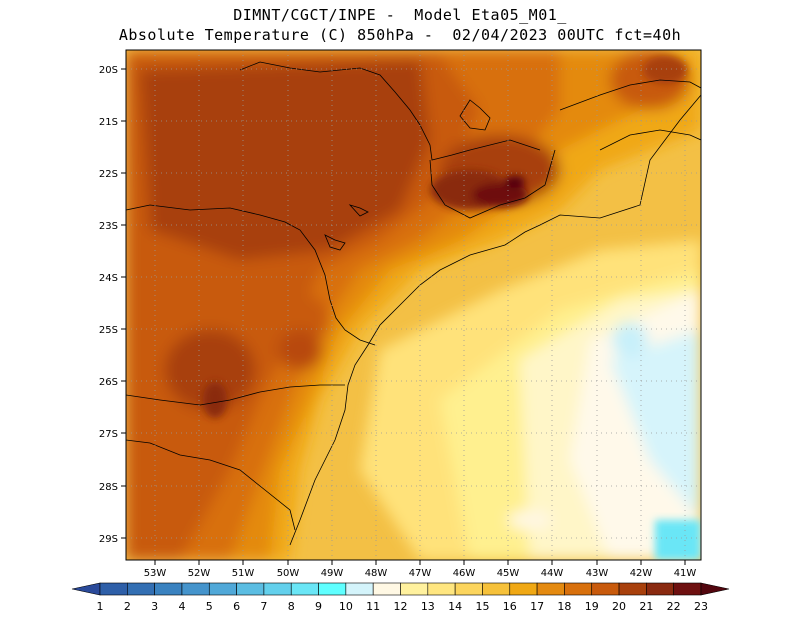 Image resolution: width=800 pixels, height=618 pixels. What do you see at coordinates (592, 606) in the screenshot?
I see `colorbar-label: 19` at bounding box center [592, 606].